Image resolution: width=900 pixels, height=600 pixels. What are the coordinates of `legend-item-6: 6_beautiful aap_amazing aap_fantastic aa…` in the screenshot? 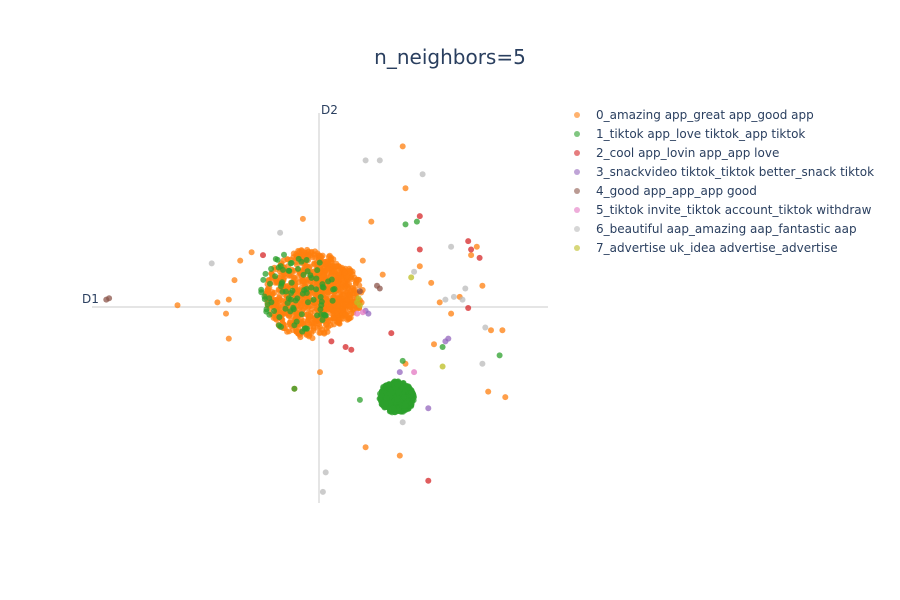 It's located at (723, 228).